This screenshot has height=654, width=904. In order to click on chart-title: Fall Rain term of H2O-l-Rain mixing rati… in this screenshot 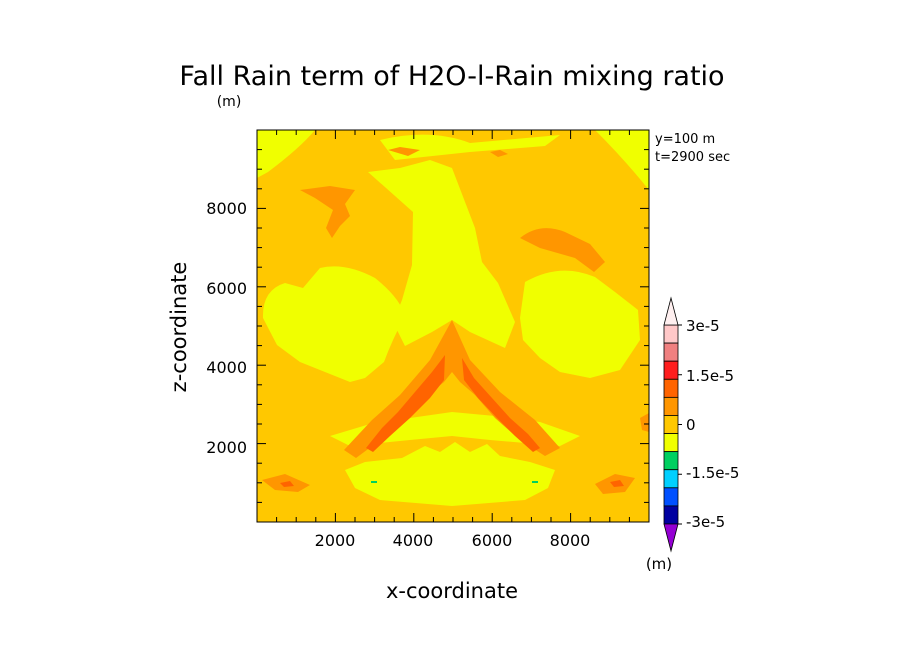, I will do `click(451, 76)`.